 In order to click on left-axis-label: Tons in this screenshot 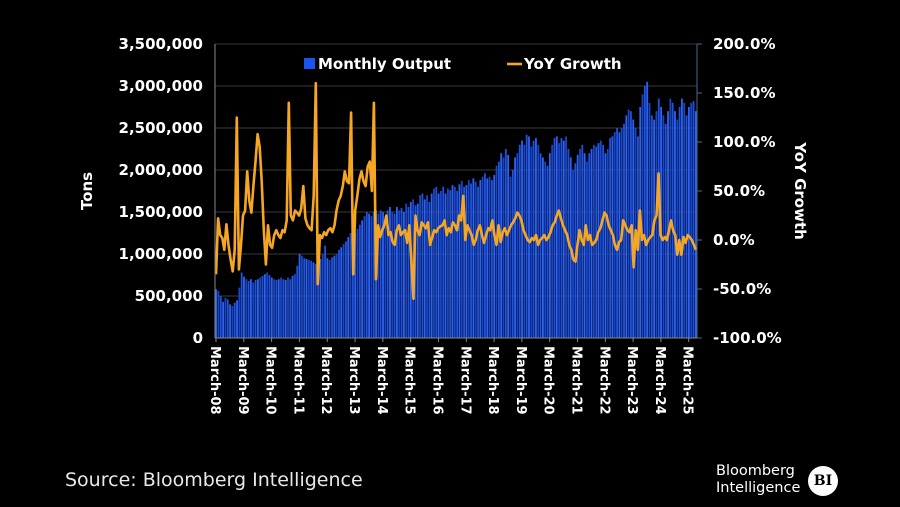, I will do `click(87, 191)`.